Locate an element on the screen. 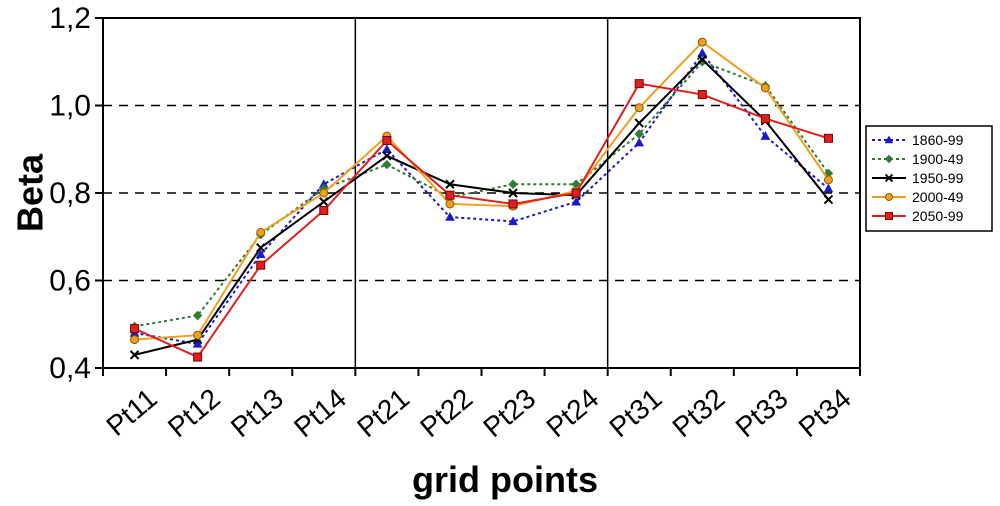  x-tick-label: Pt14 is located at coordinates (320, 412).